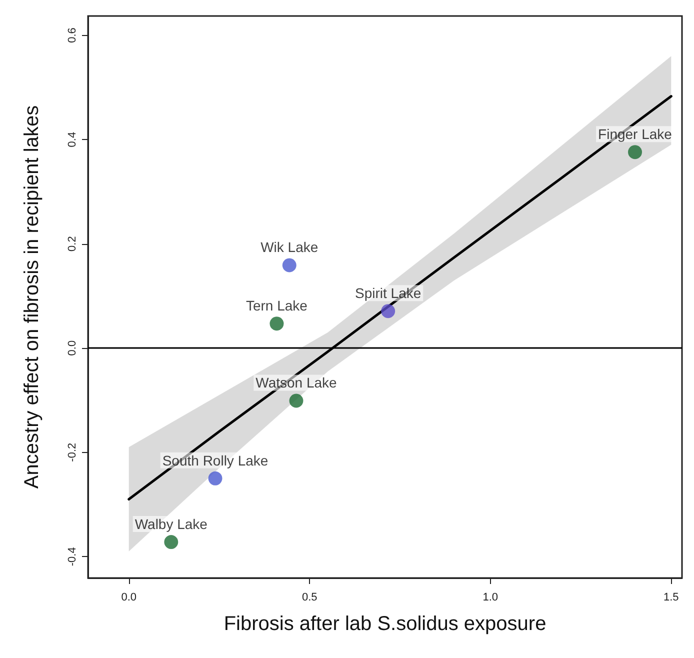  I want to click on annotation: Tern Lake, so click(277, 306).